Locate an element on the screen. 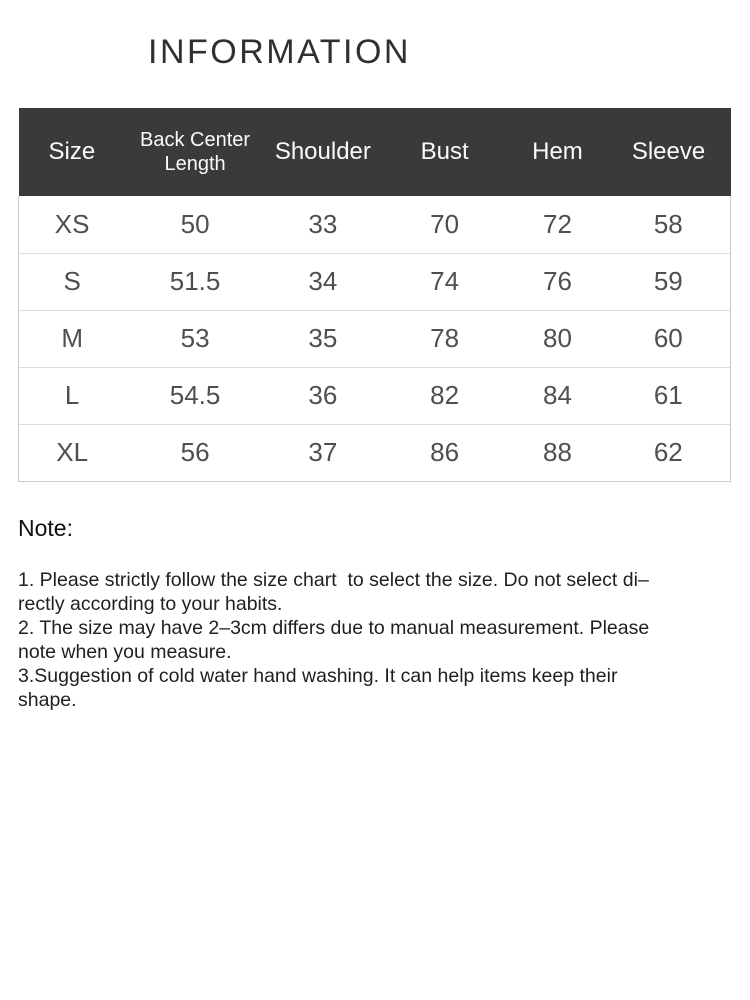 This screenshot has width=750, height=1000. value-cell: 51.5 is located at coordinates (195, 281).